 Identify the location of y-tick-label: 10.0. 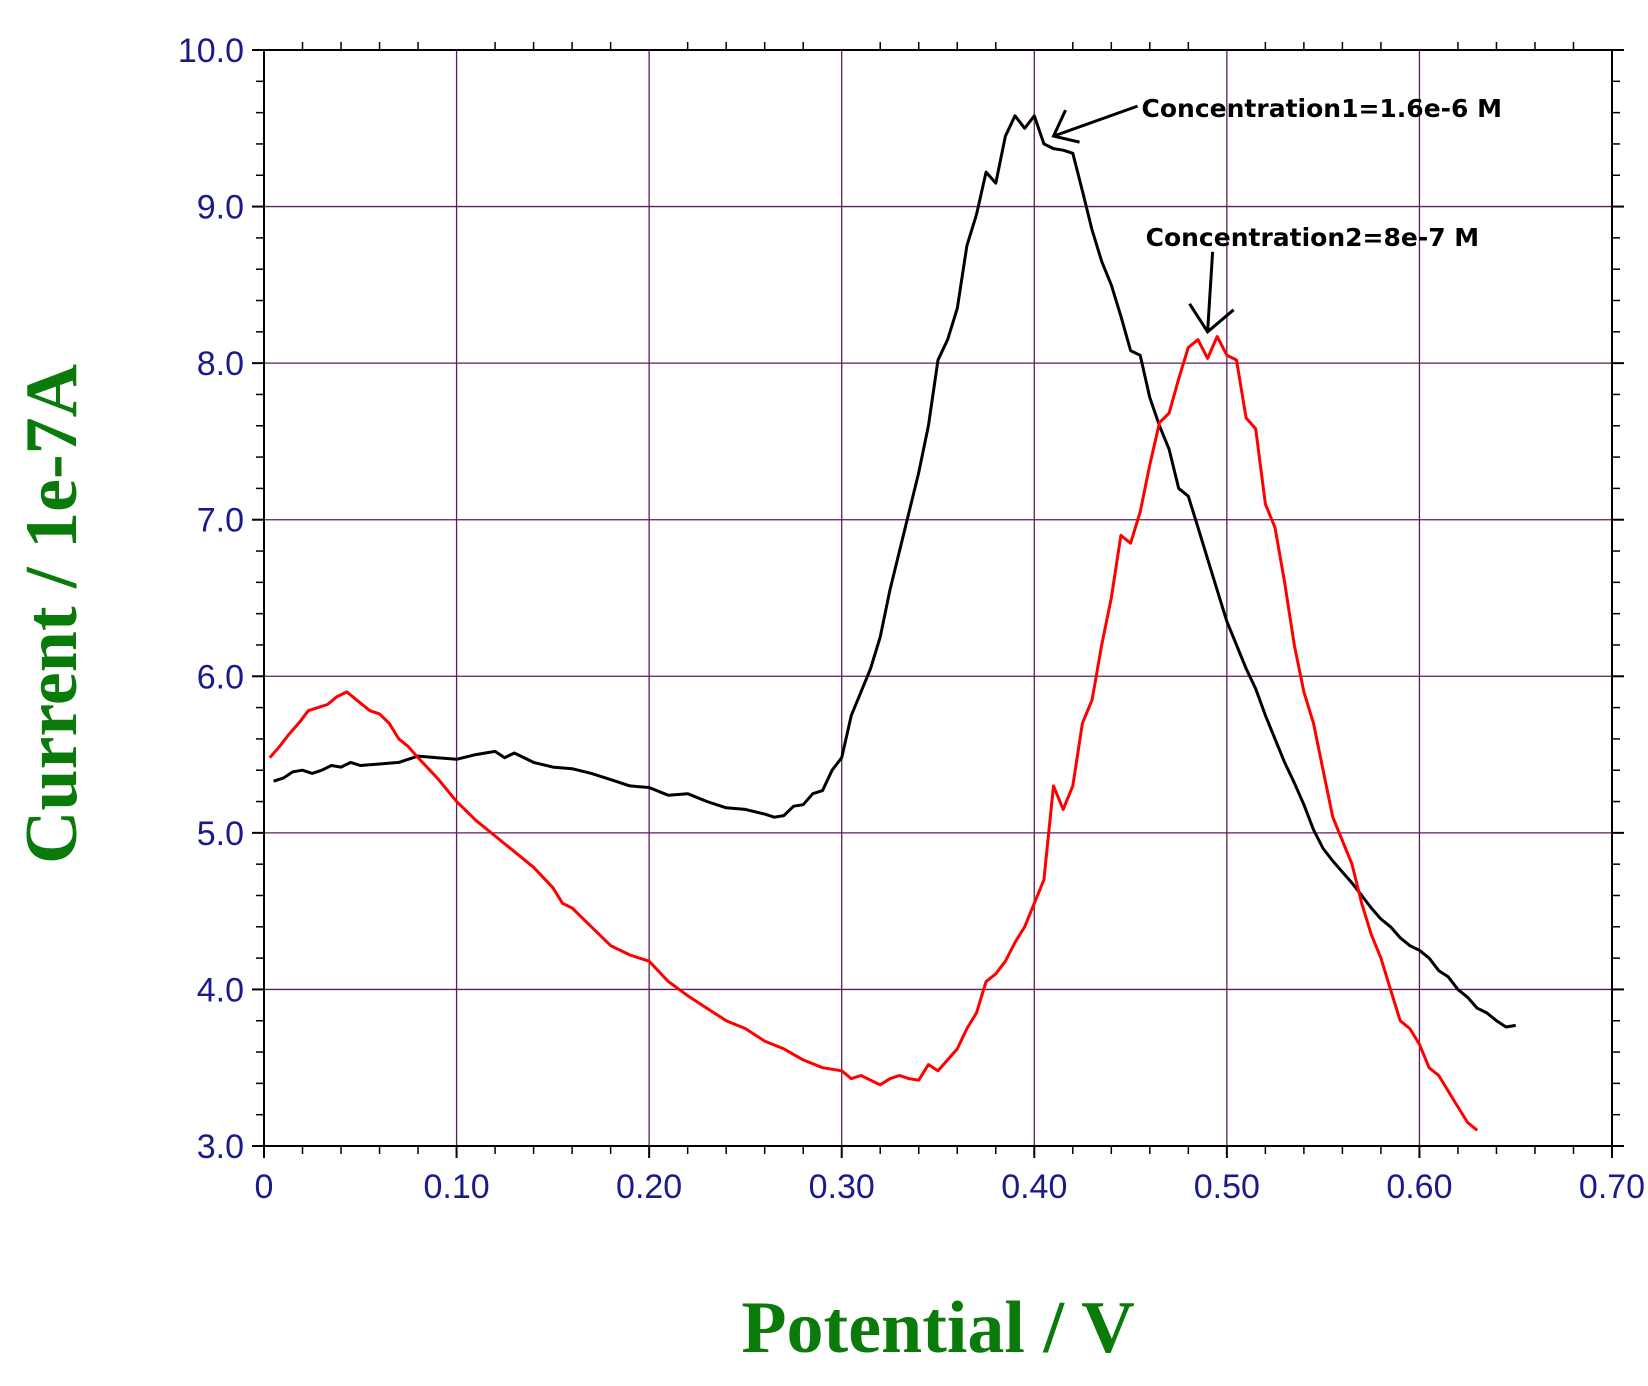
(211, 51).